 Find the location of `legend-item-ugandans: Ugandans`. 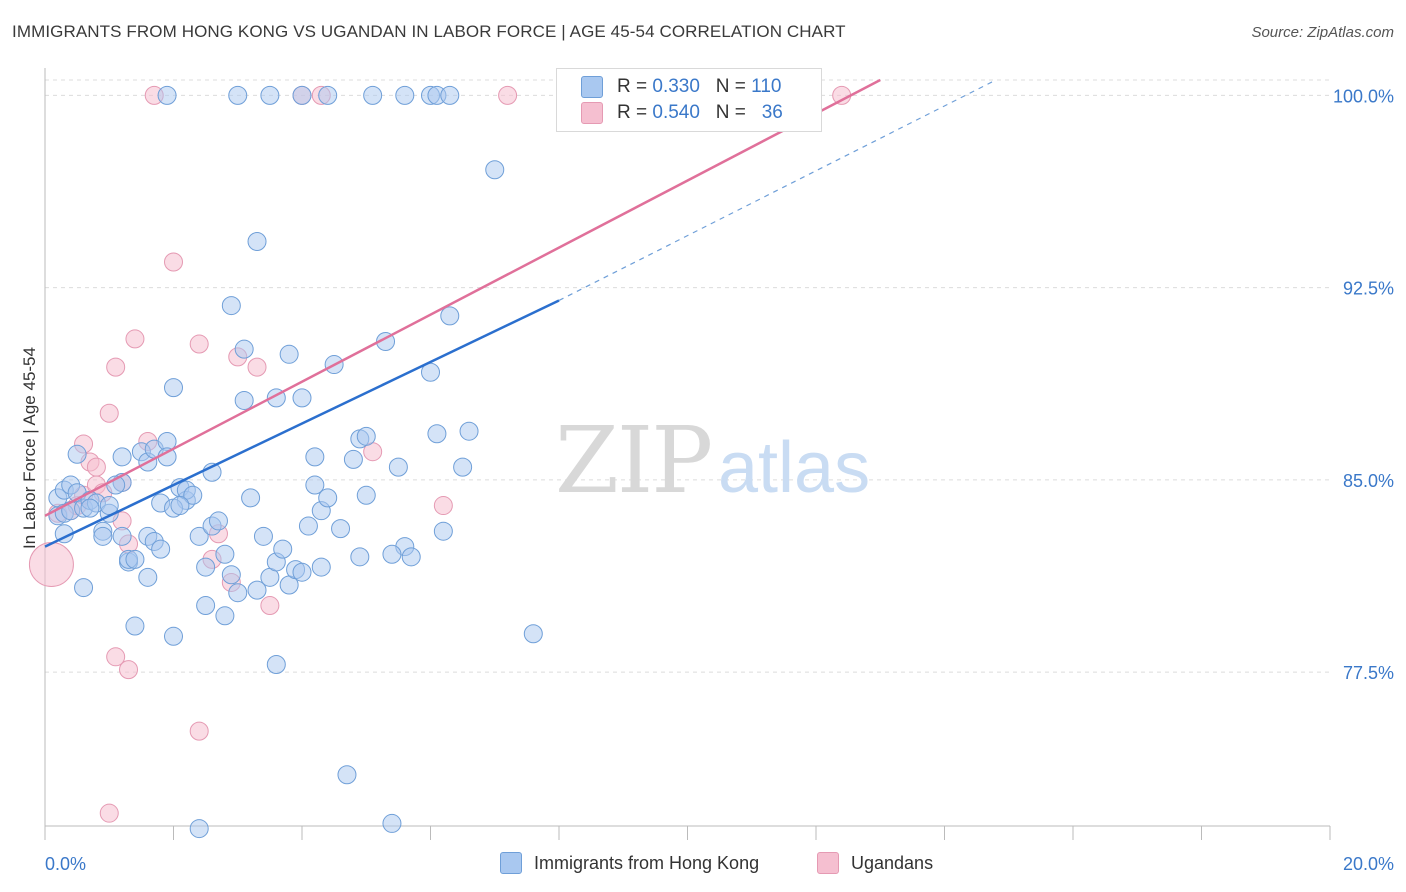

legend-item-ugandans: Ugandans is located at coordinates (875, 863).